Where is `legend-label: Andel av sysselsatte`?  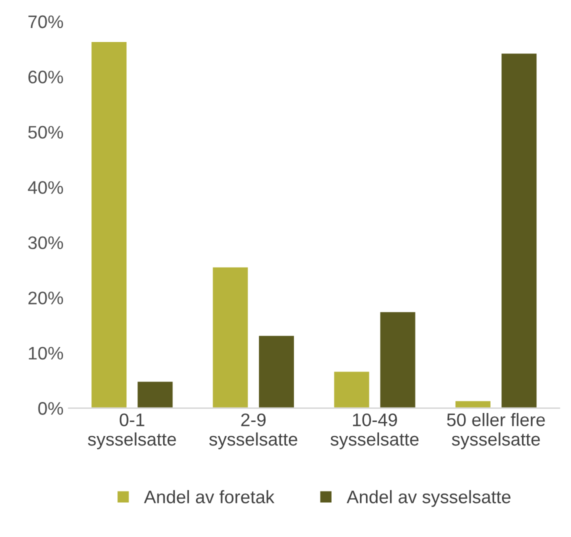
legend-label: Andel av sysselsatte is located at coordinates (428, 498).